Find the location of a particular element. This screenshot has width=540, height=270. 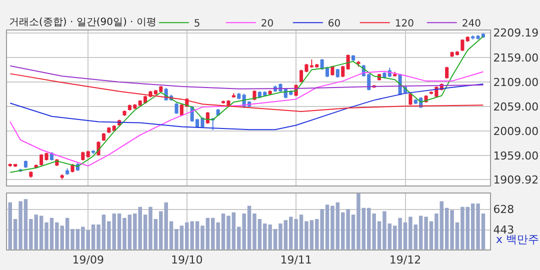

legend-label: 5 is located at coordinates (197, 24).